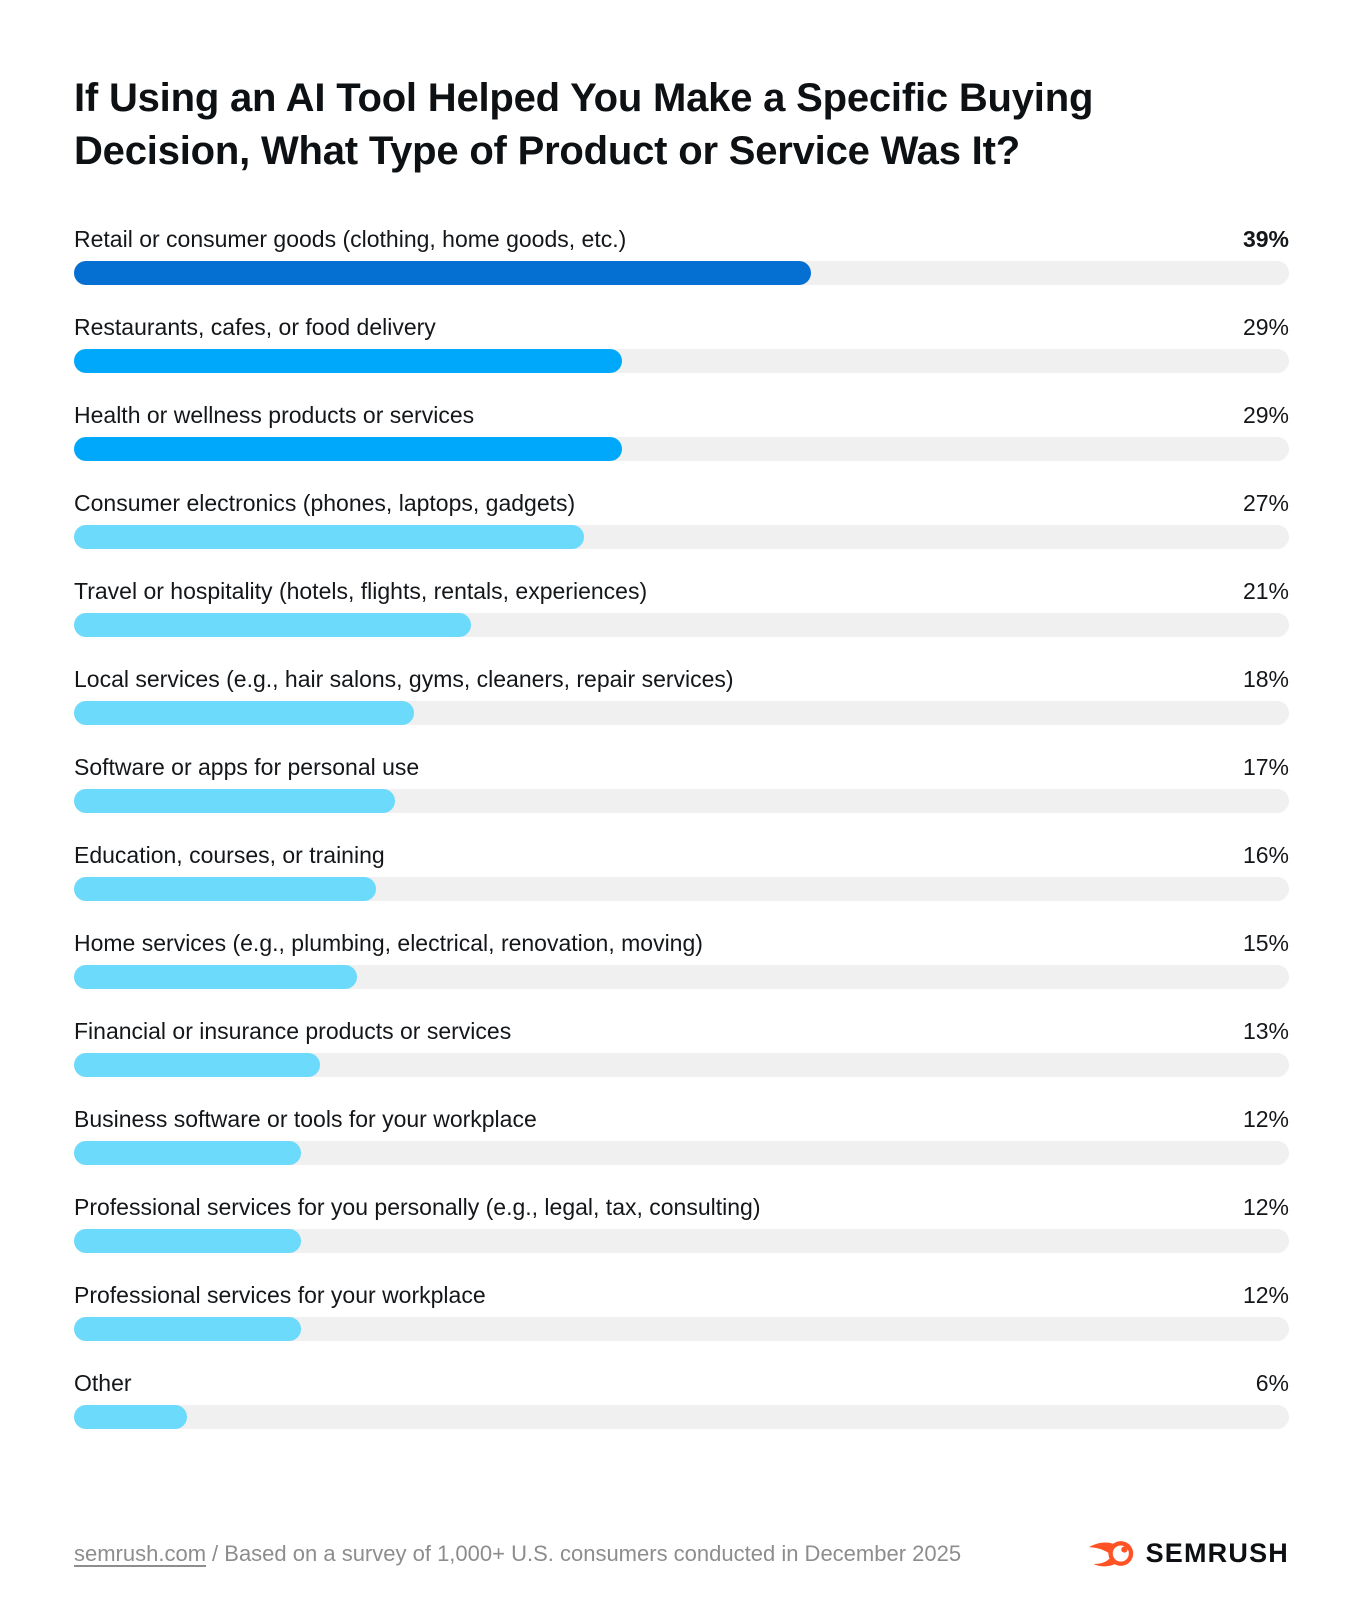 The height and width of the screenshot is (1600, 1364). Describe the element at coordinates (681, 1399) in the screenshot. I see `bar-row: Other 6%` at that location.